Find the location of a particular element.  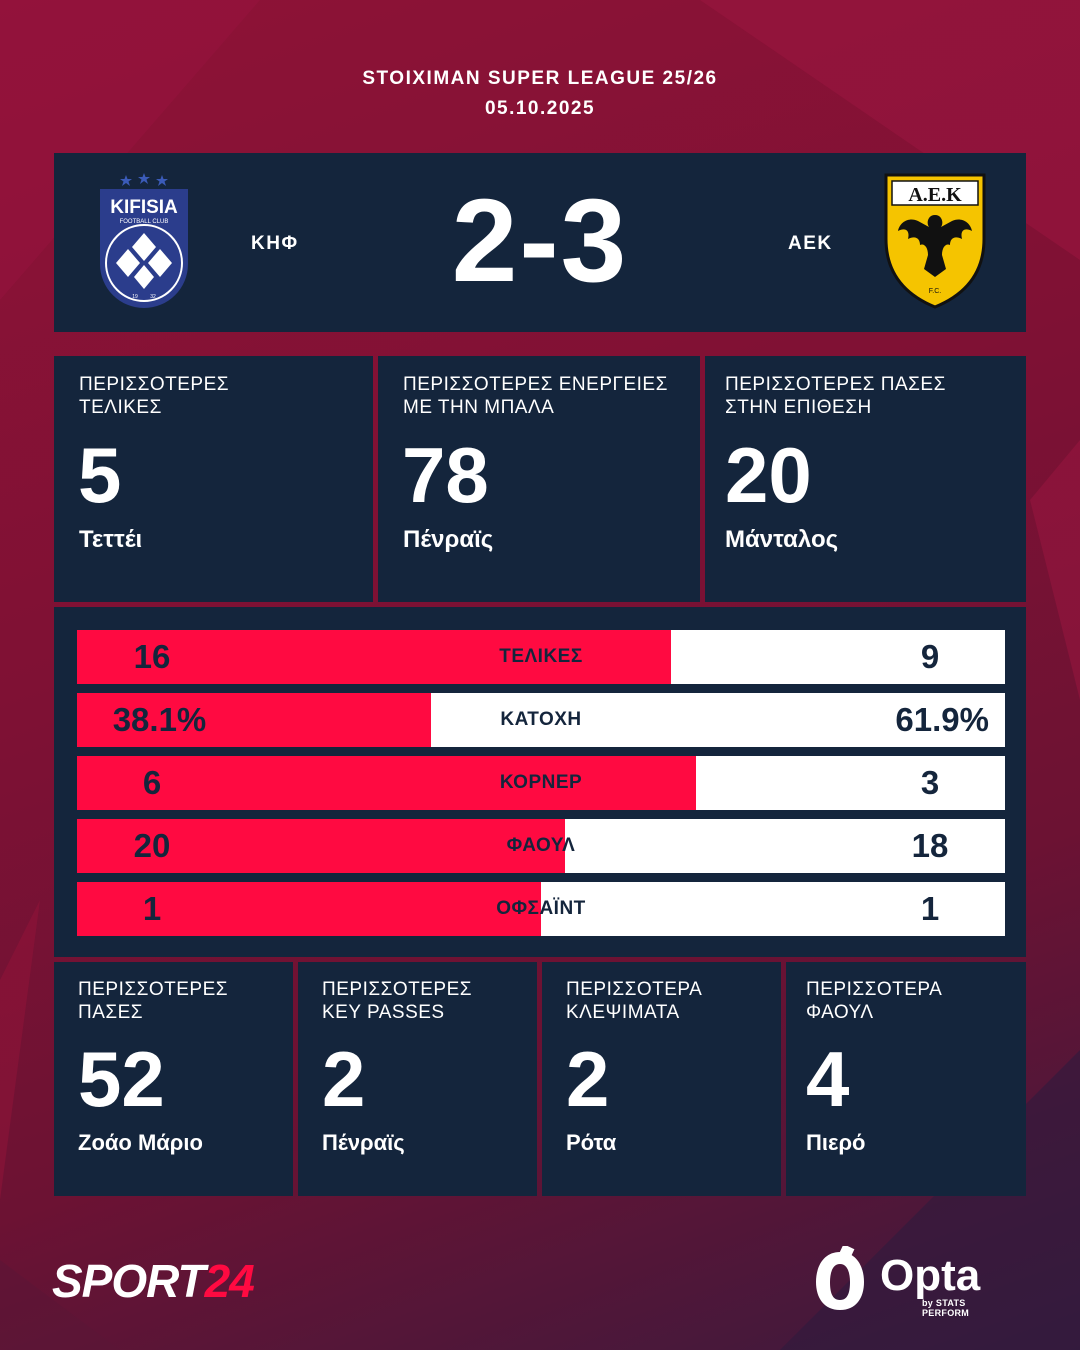

stat-value: 78 is located at coordinates (445, 475).